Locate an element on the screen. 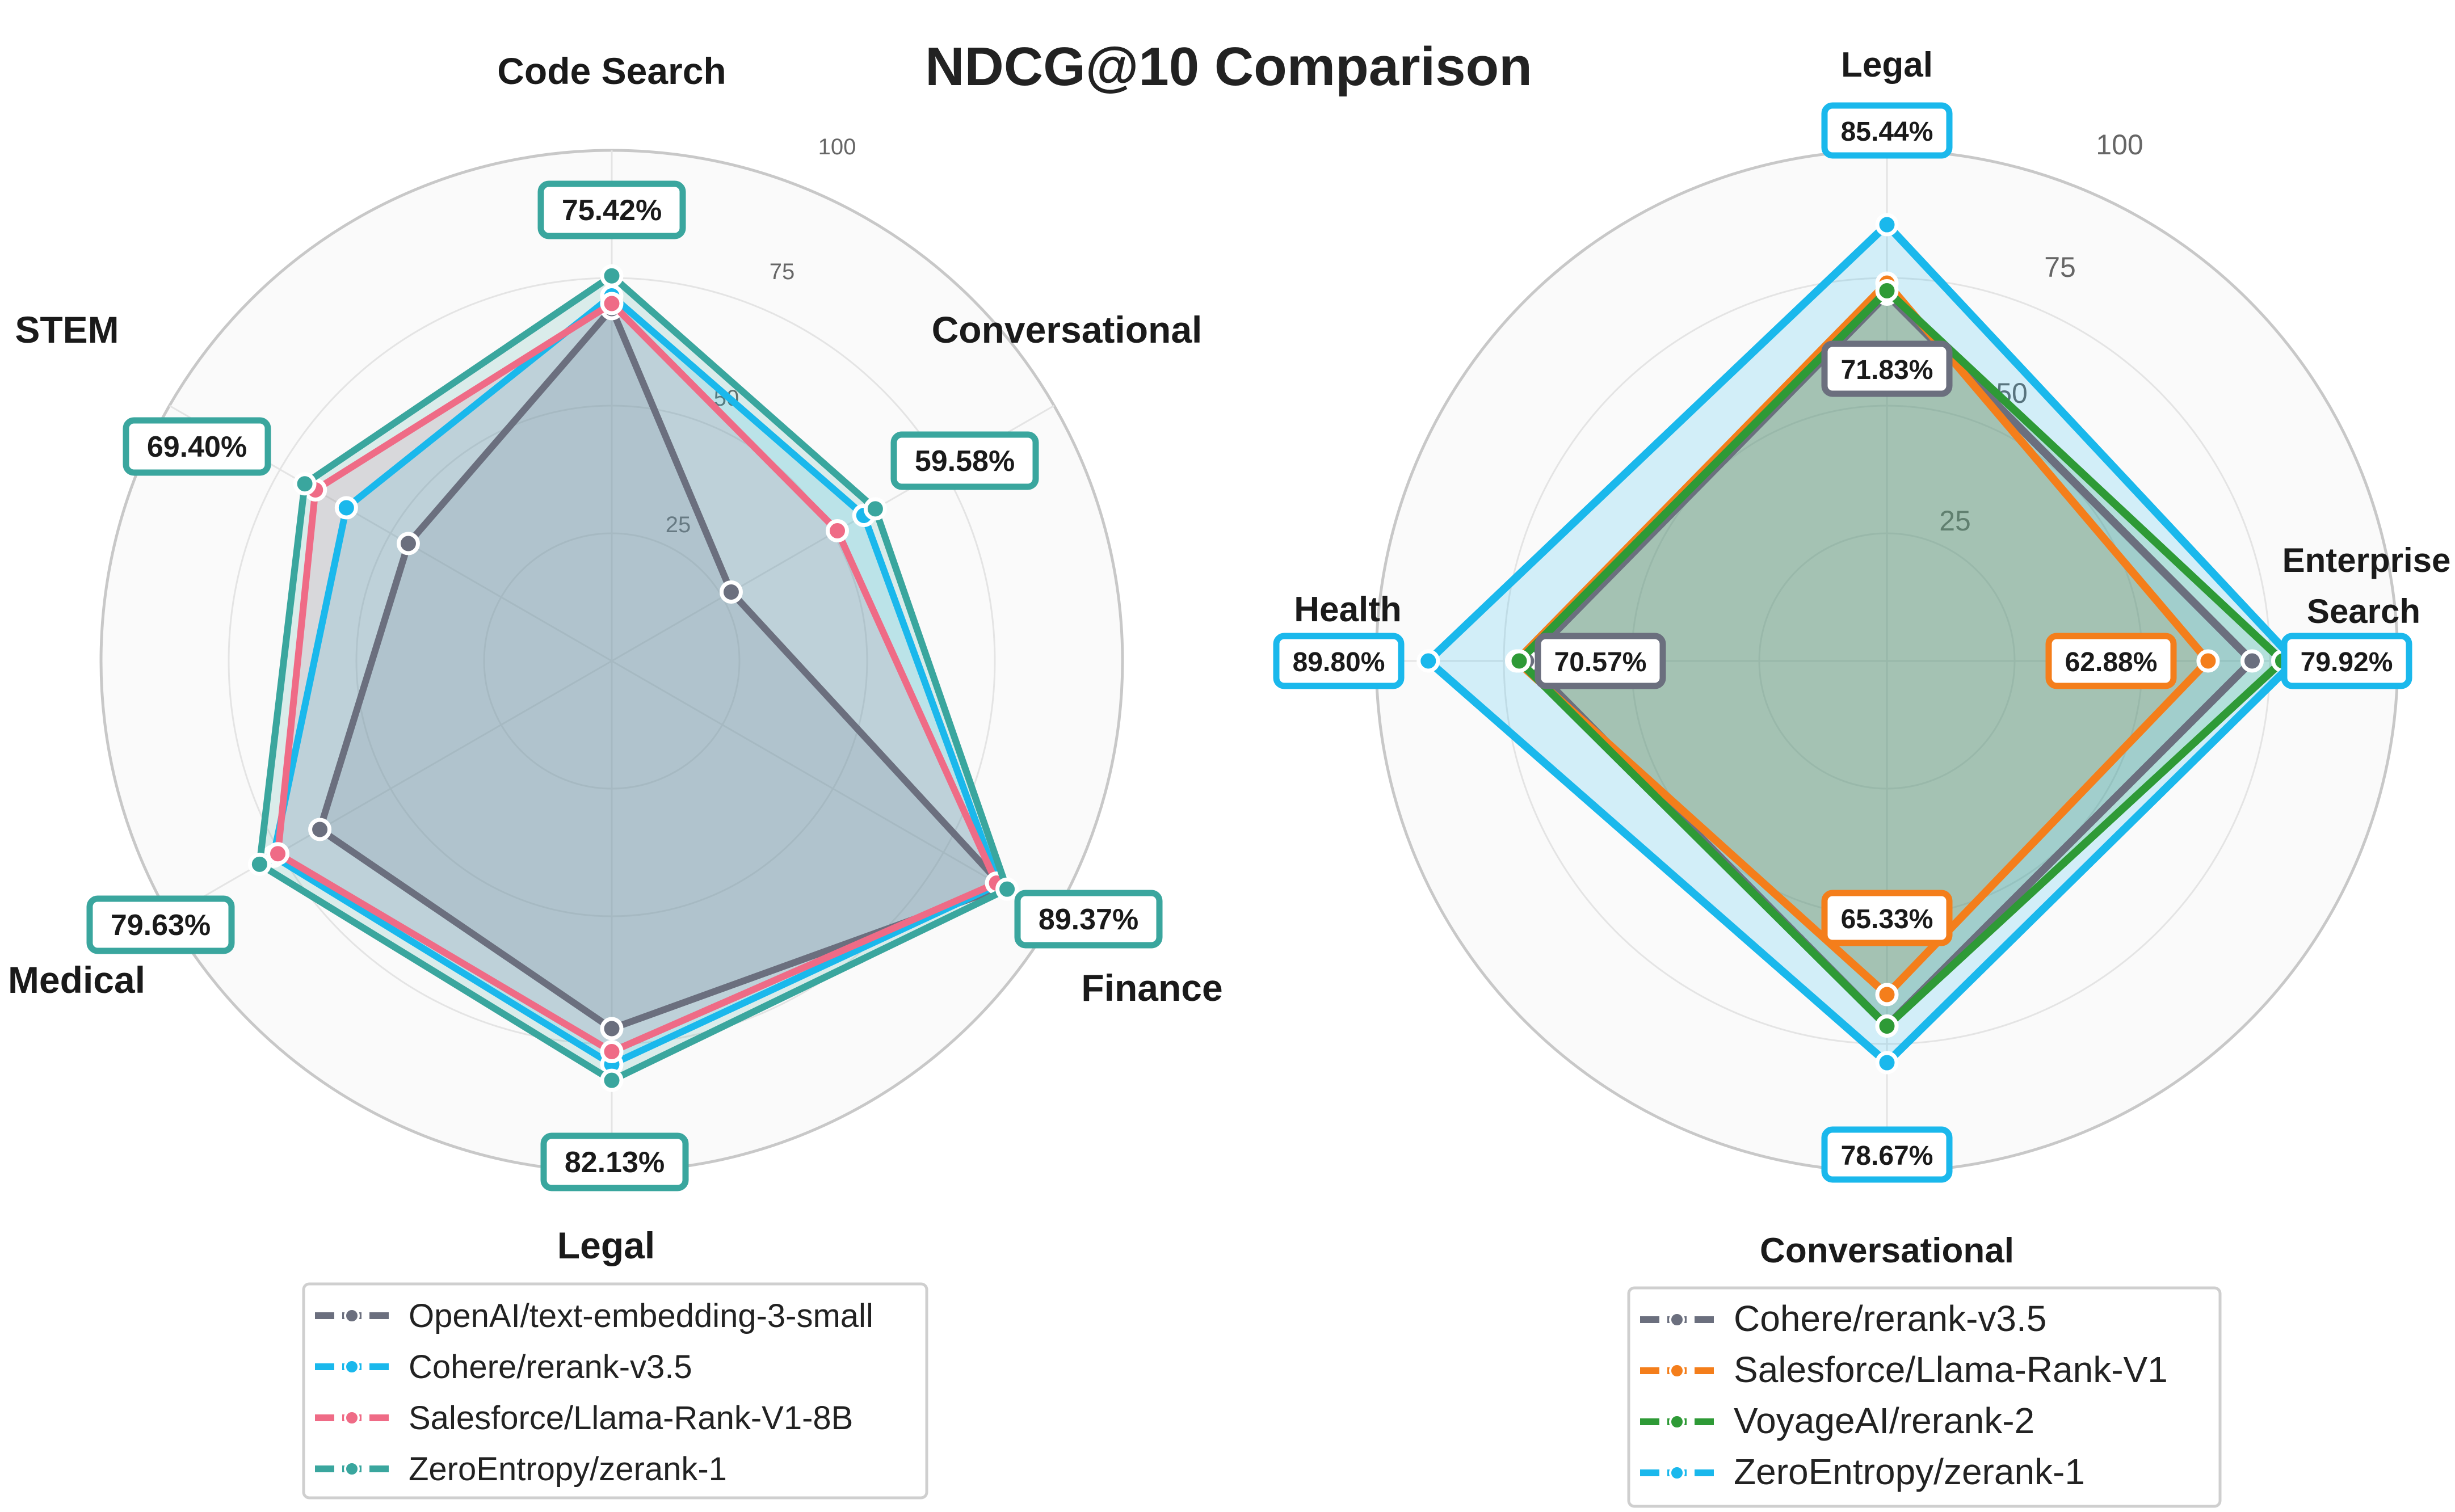 This screenshot has height=1512, width=2455. annotation-text-4: 82.13% is located at coordinates (615, 1163).